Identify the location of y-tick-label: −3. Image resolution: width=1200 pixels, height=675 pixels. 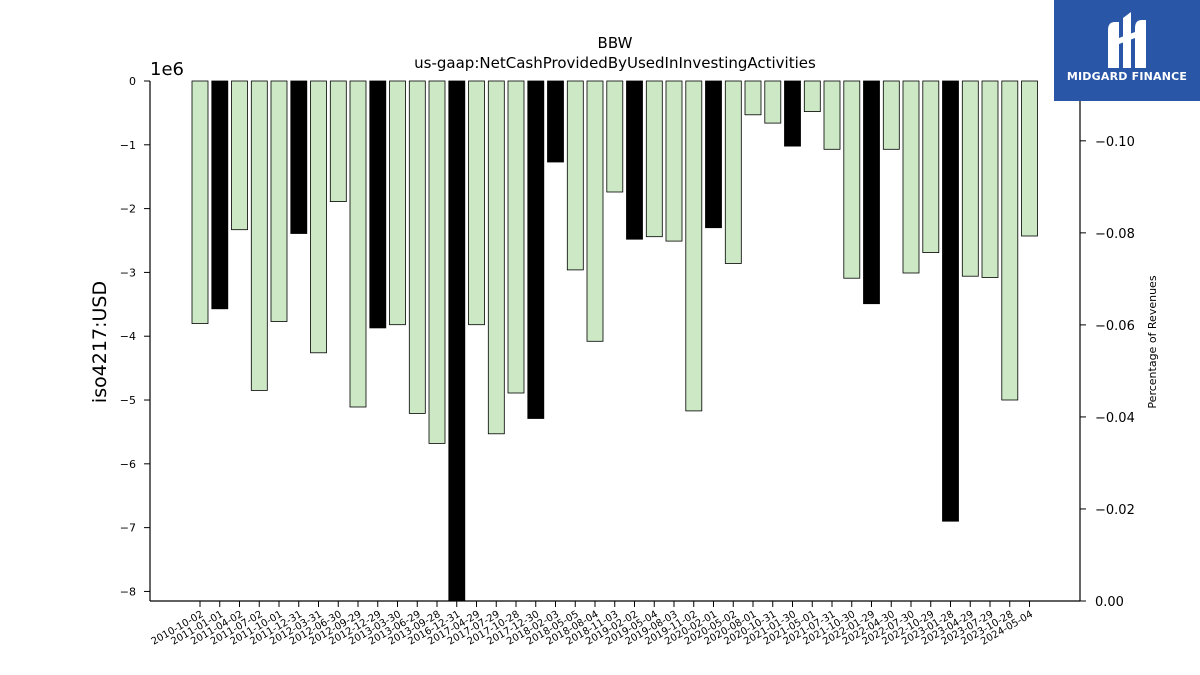
(128, 272).